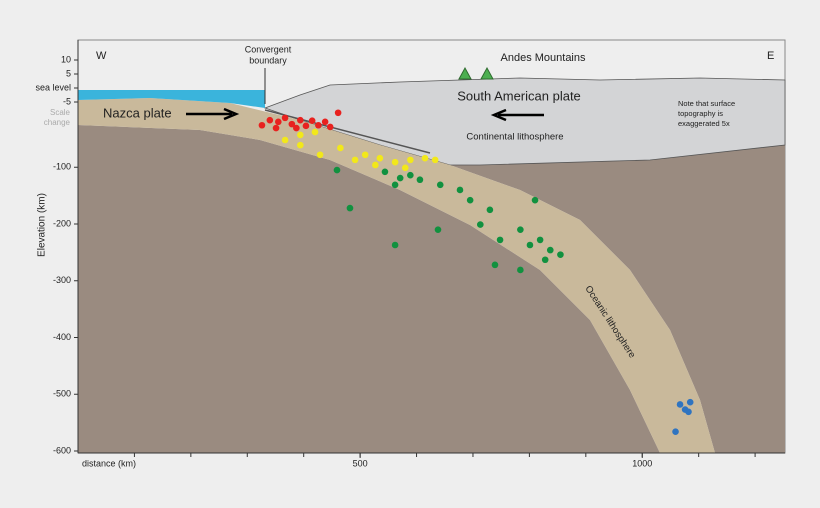 This screenshot has height=508, width=820. What do you see at coordinates (66, 59) in the screenshot?
I see `y-tick-label: 10` at bounding box center [66, 59].